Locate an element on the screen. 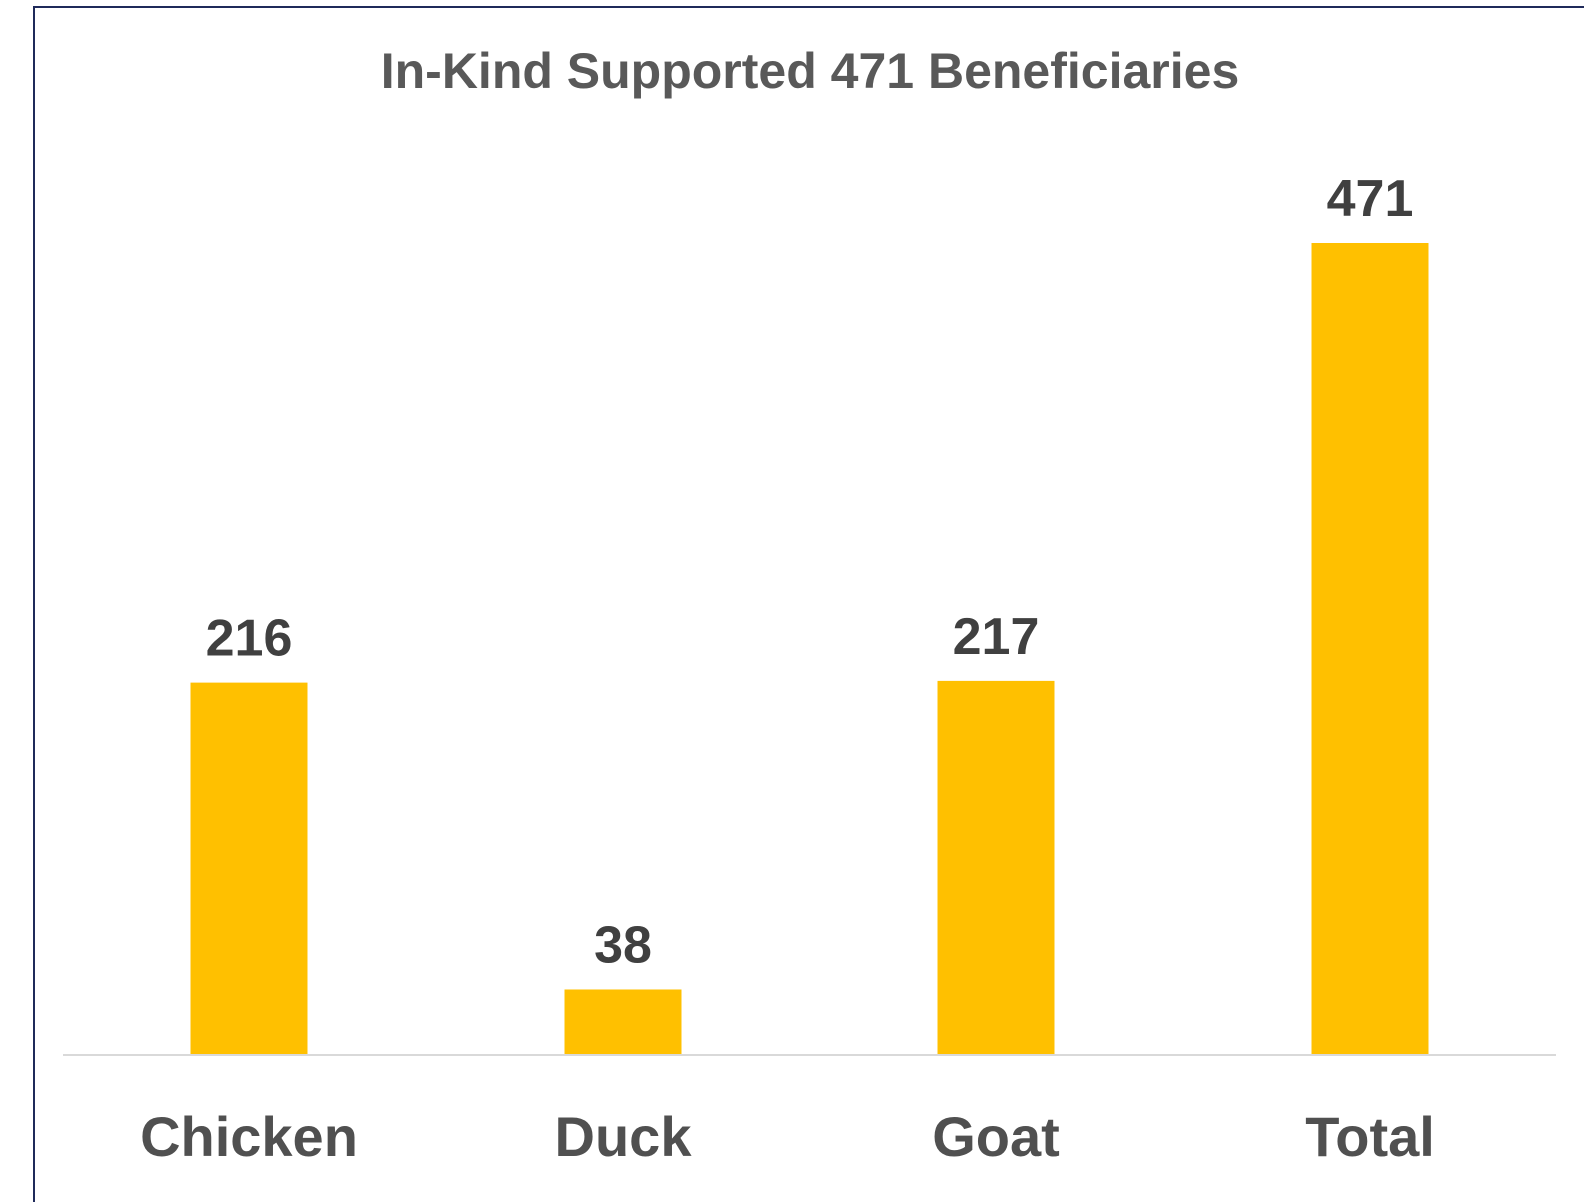  bar-goat is located at coordinates (996, 867).